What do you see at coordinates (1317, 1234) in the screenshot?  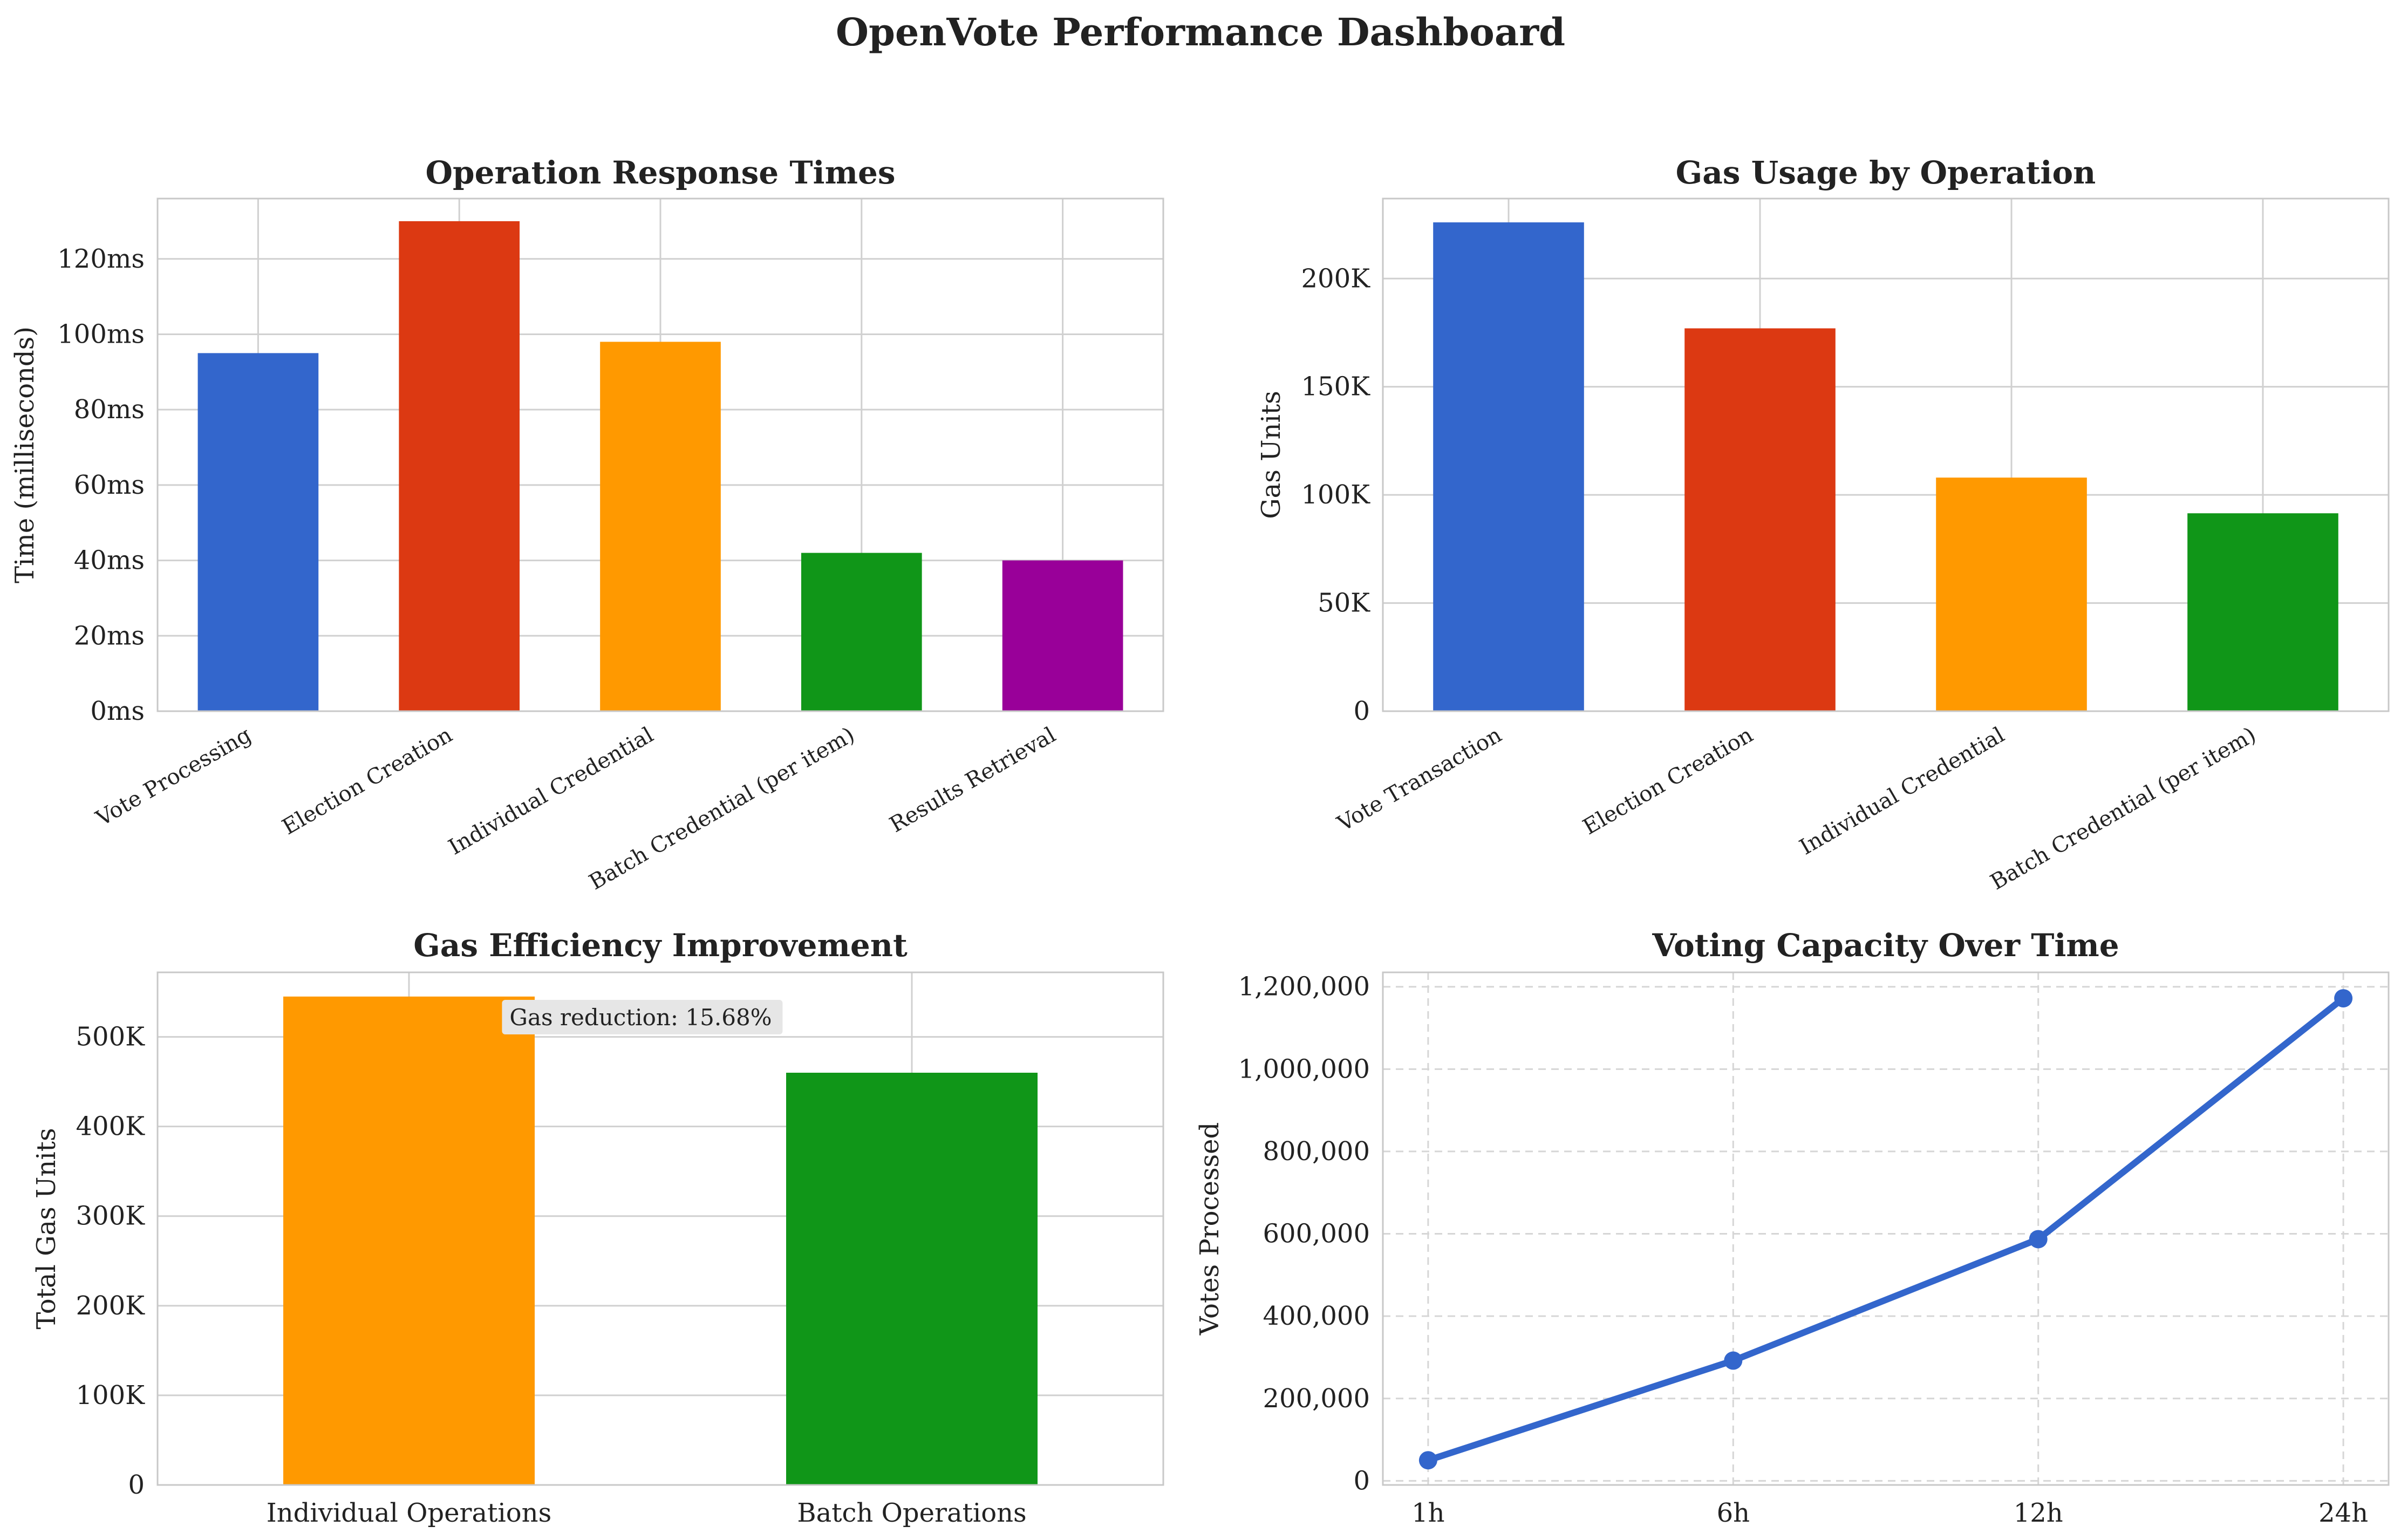 I see `y-tick-label: 600,000` at bounding box center [1317, 1234].